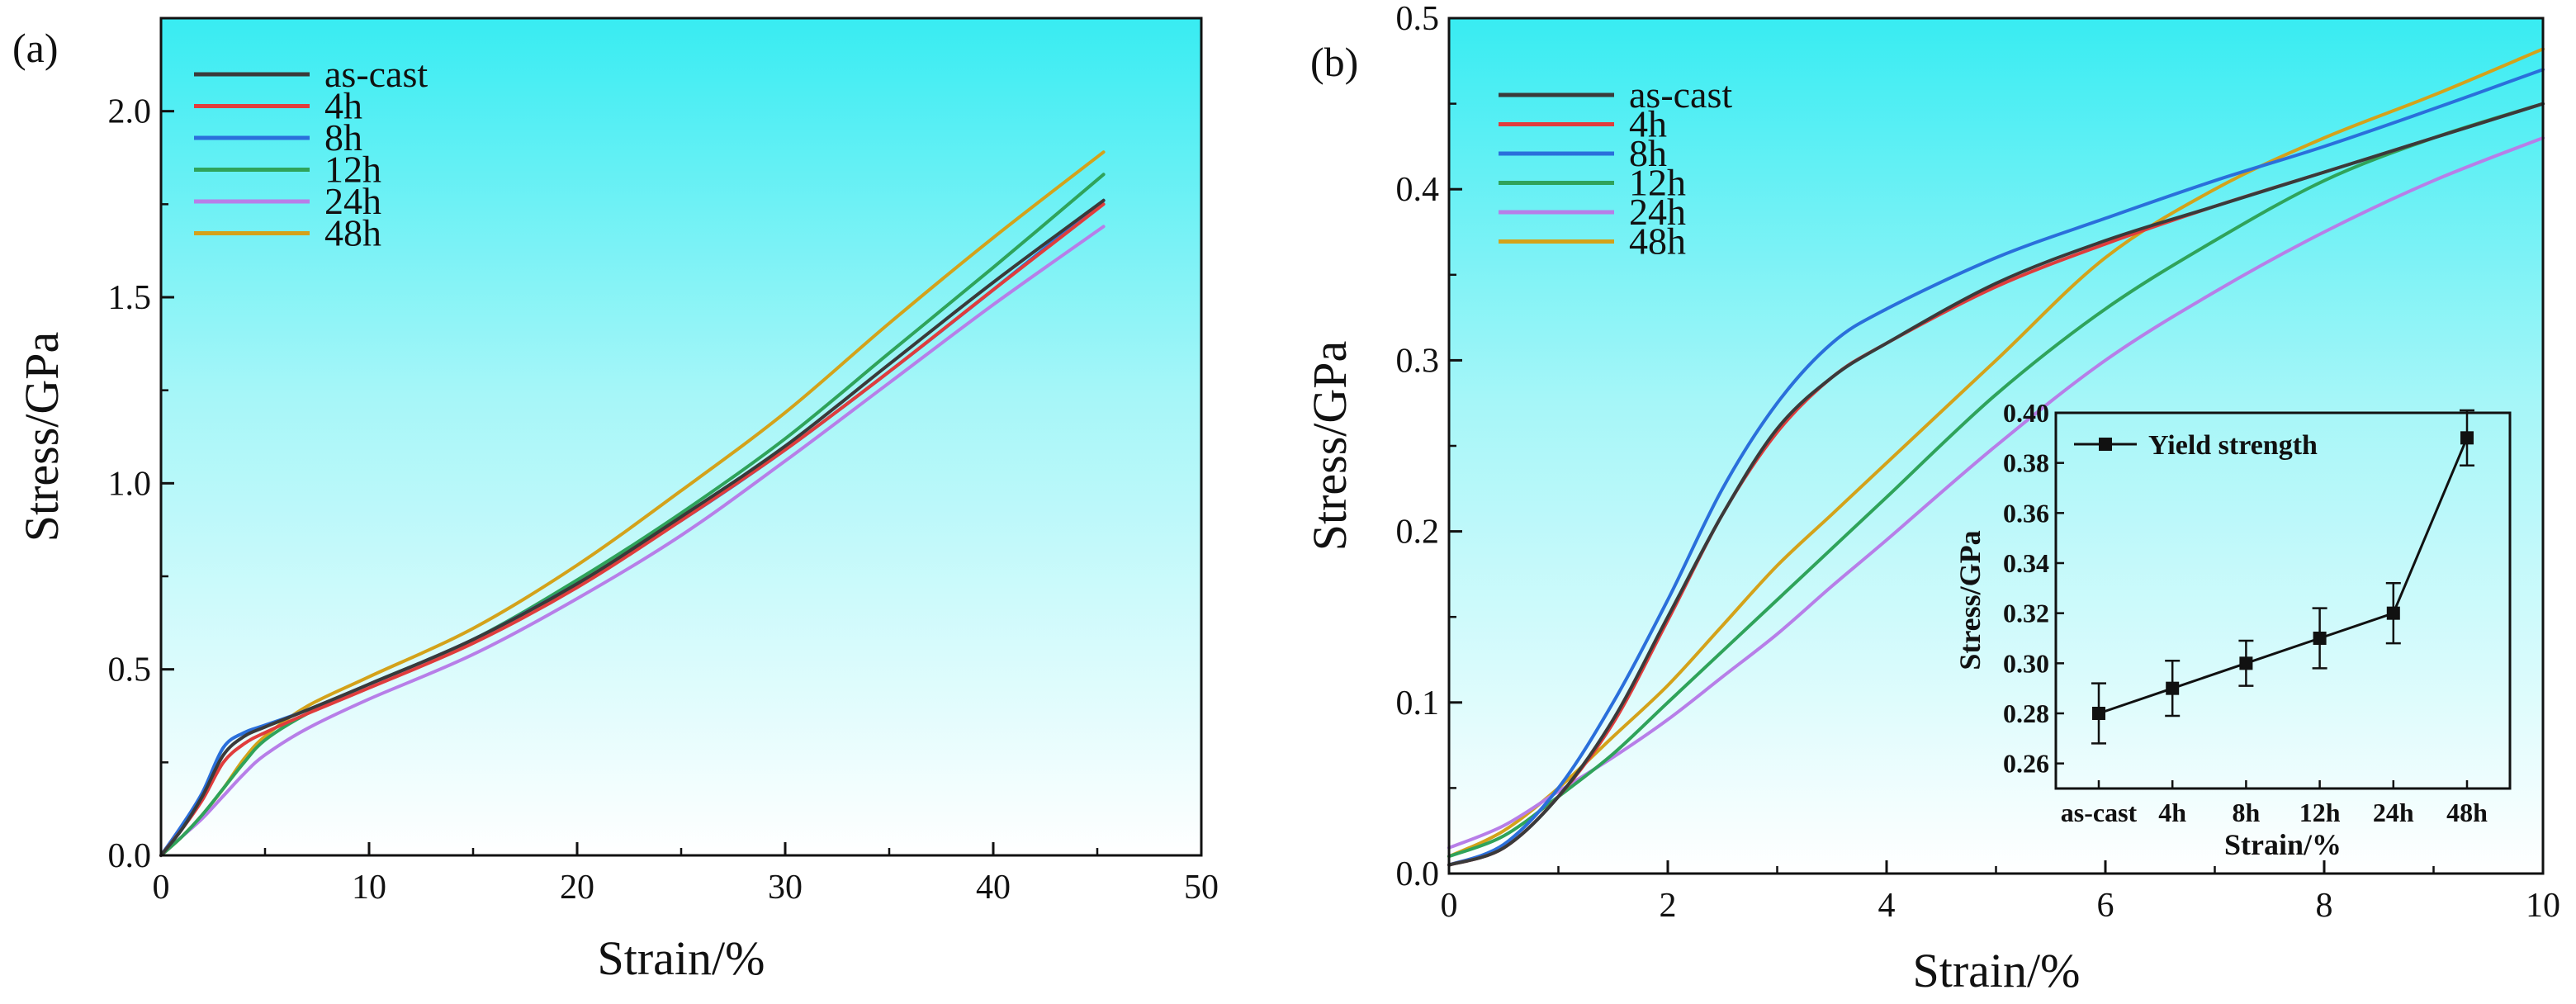 Image resolution: width=2576 pixels, height=1004 pixels. What do you see at coordinates (1887, 906) in the screenshot?
I see `x-tick-label: 4` at bounding box center [1887, 906].